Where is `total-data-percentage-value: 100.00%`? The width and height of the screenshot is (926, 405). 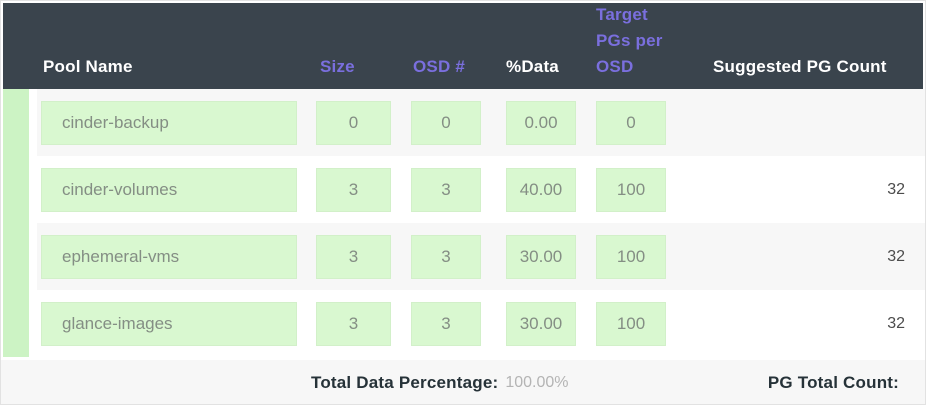 total-data-percentage-value: 100.00% is located at coordinates (537, 382).